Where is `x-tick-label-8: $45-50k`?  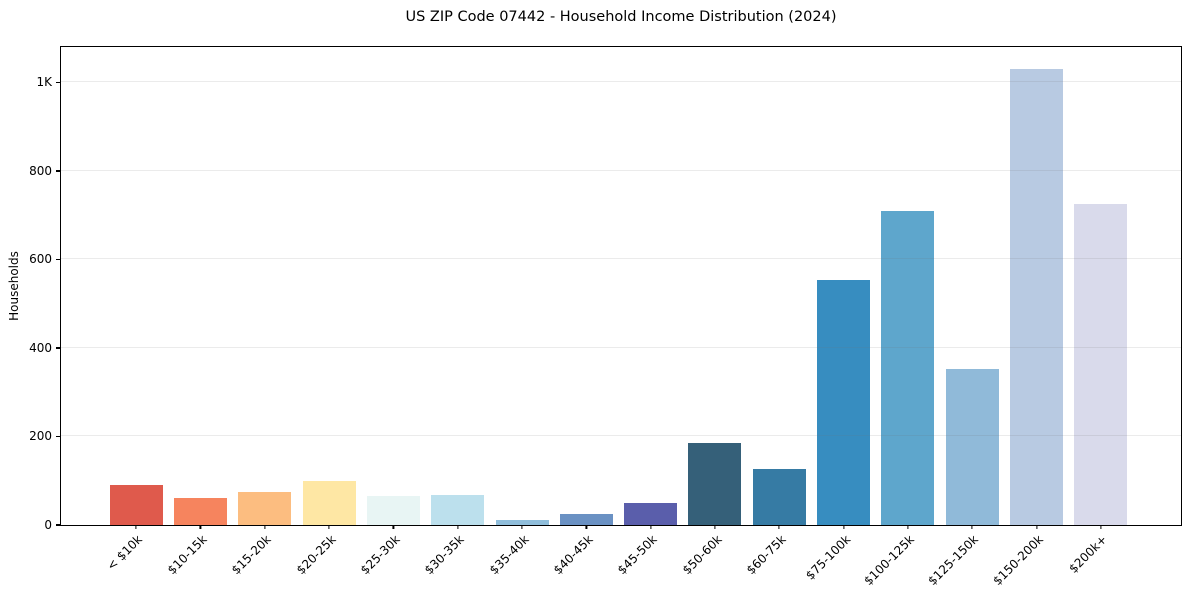
x-tick-label-8: $45-50k is located at coordinates (637, 555).